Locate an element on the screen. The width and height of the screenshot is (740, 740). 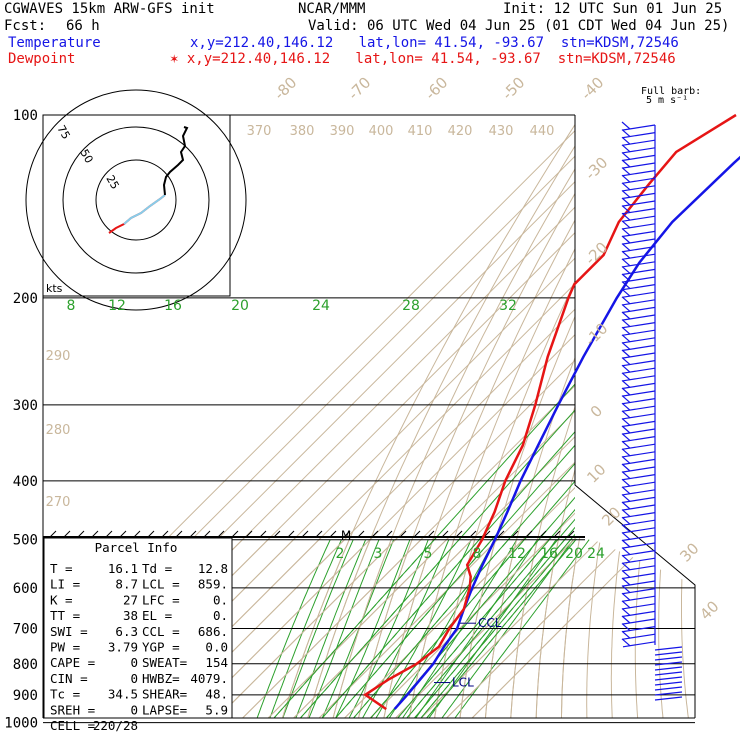
pressure-label: 100 is located at coordinates (25, 116).